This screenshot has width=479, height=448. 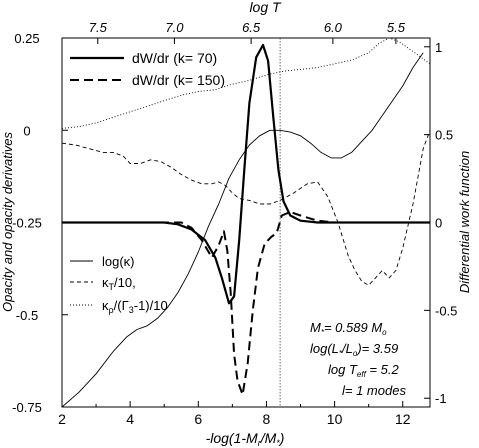 What do you see at coordinates (62, 419) in the screenshot?
I see `x-tick-label: 2` at bounding box center [62, 419].